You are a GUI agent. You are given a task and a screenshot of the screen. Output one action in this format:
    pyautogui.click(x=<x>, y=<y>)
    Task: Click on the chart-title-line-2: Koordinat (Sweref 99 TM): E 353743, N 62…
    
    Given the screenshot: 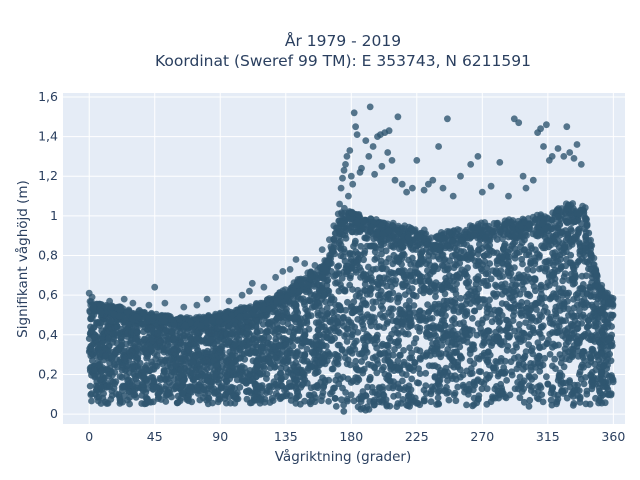 What is the action you would take?
    pyautogui.click(x=343, y=61)
    